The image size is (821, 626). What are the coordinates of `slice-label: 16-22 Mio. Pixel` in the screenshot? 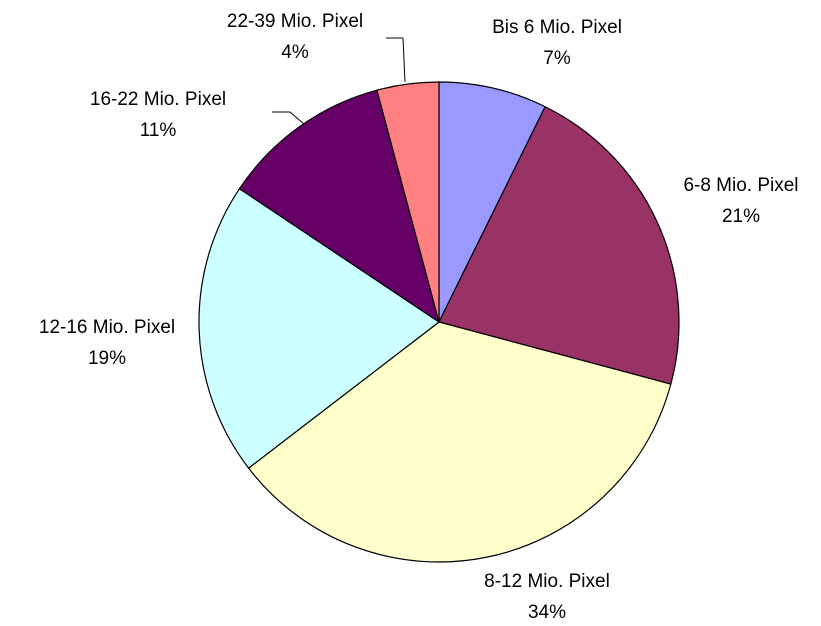 It's located at (158, 99).